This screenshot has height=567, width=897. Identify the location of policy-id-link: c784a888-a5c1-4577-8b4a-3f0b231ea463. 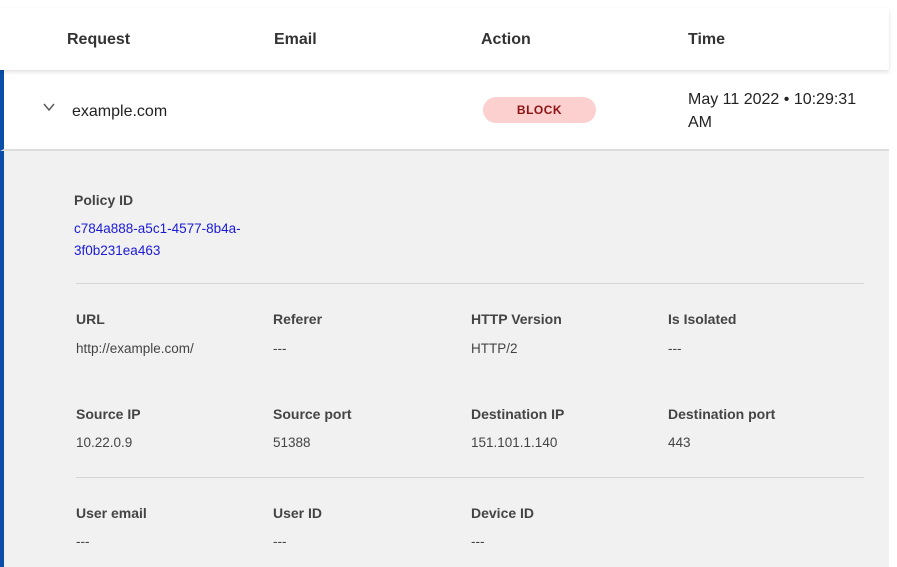
(157, 239).